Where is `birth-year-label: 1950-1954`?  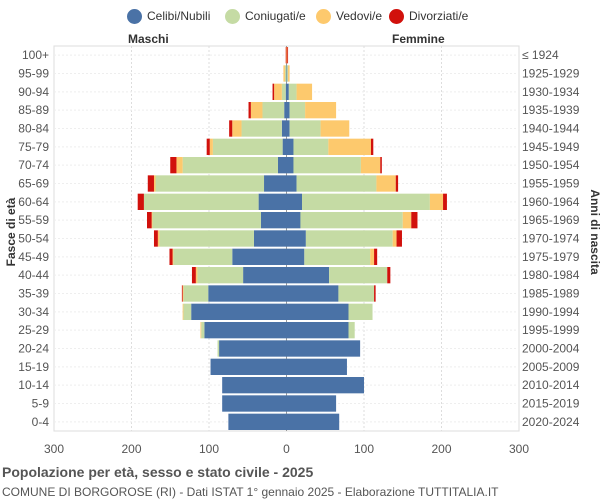
birth-year-label: 1950-1954 is located at coordinates (551, 165).